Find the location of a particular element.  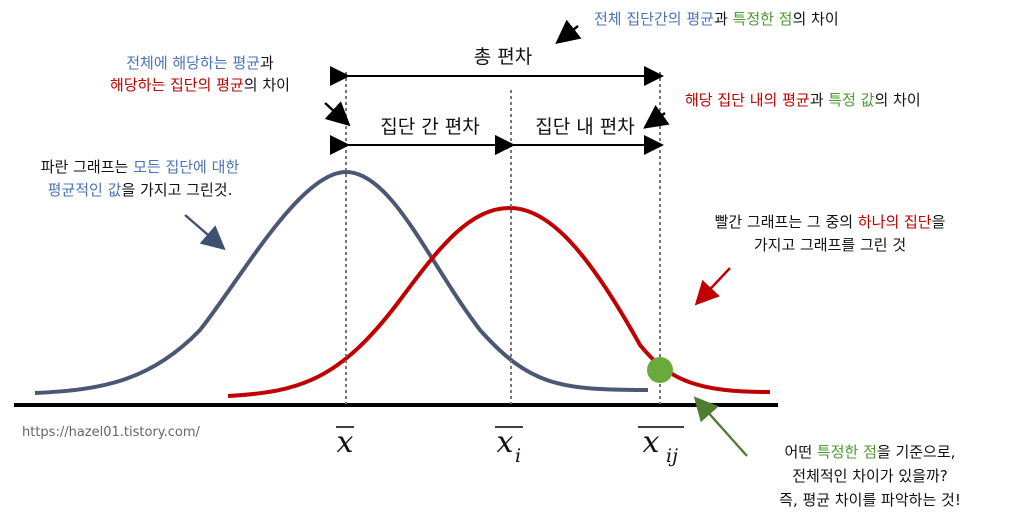

within-group-label: 집단 내 편차 is located at coordinates (584, 127).